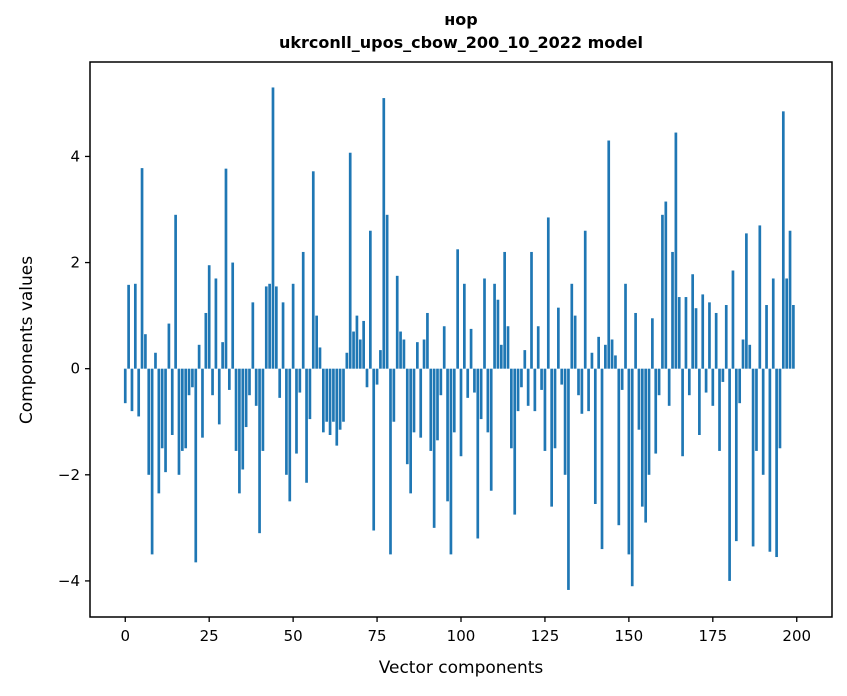 Image resolution: width=847 pixels, height=696 pixels. Describe the element at coordinates (75, 369) in the screenshot. I see `y-tick-label: 0` at that location.